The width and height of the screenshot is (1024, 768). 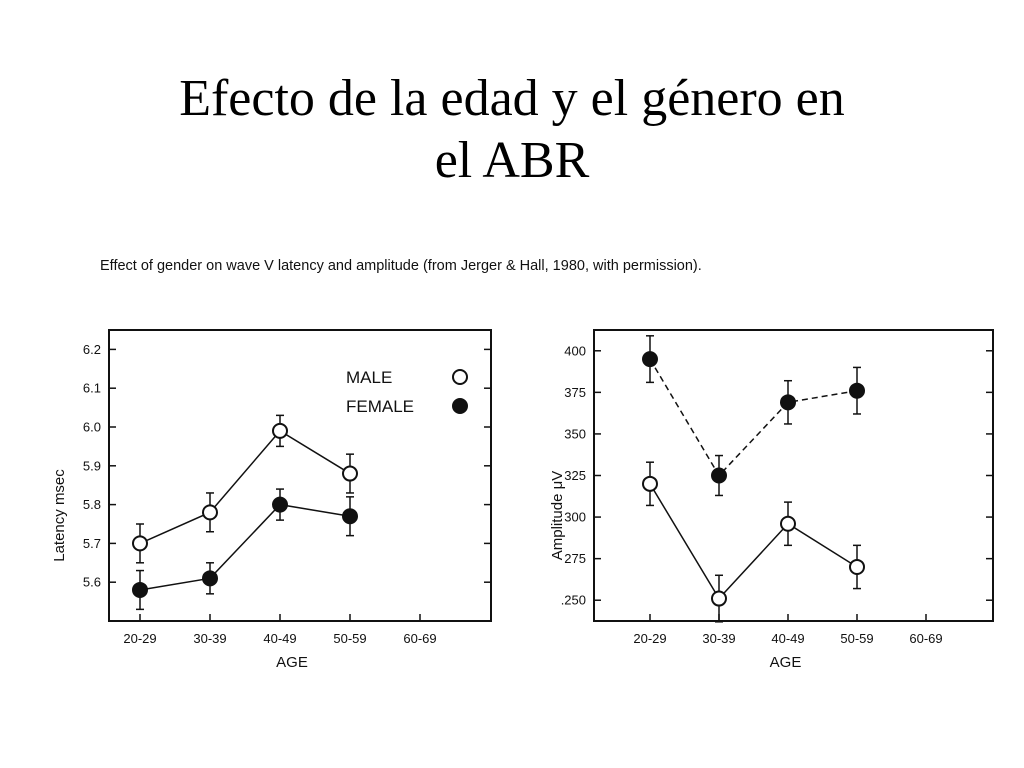 I want to click on legend-label: MALE, so click(x=369, y=377).